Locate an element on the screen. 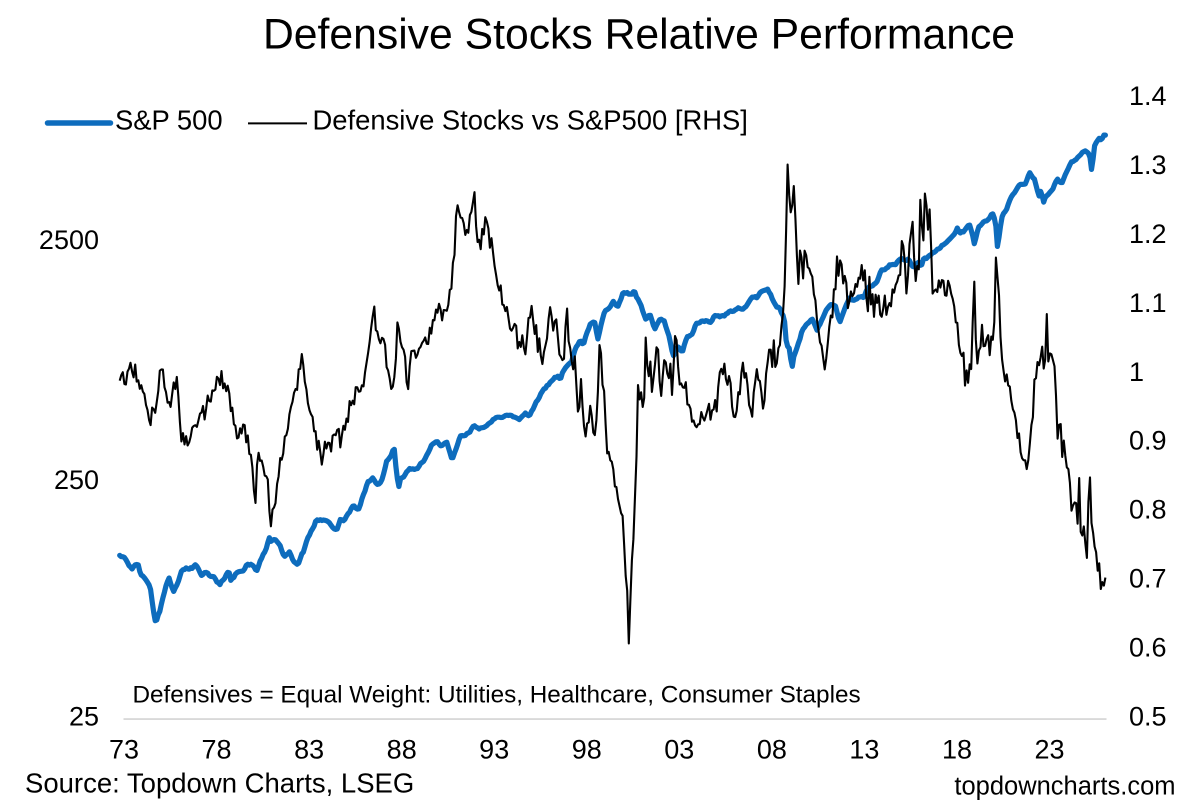  svg-text: 73 is located at coordinates (124, 750).